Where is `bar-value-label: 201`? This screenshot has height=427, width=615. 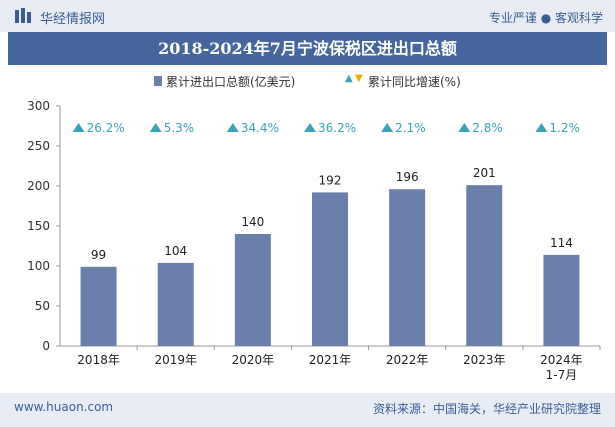
bar-value-label: 201 is located at coordinates (484, 173).